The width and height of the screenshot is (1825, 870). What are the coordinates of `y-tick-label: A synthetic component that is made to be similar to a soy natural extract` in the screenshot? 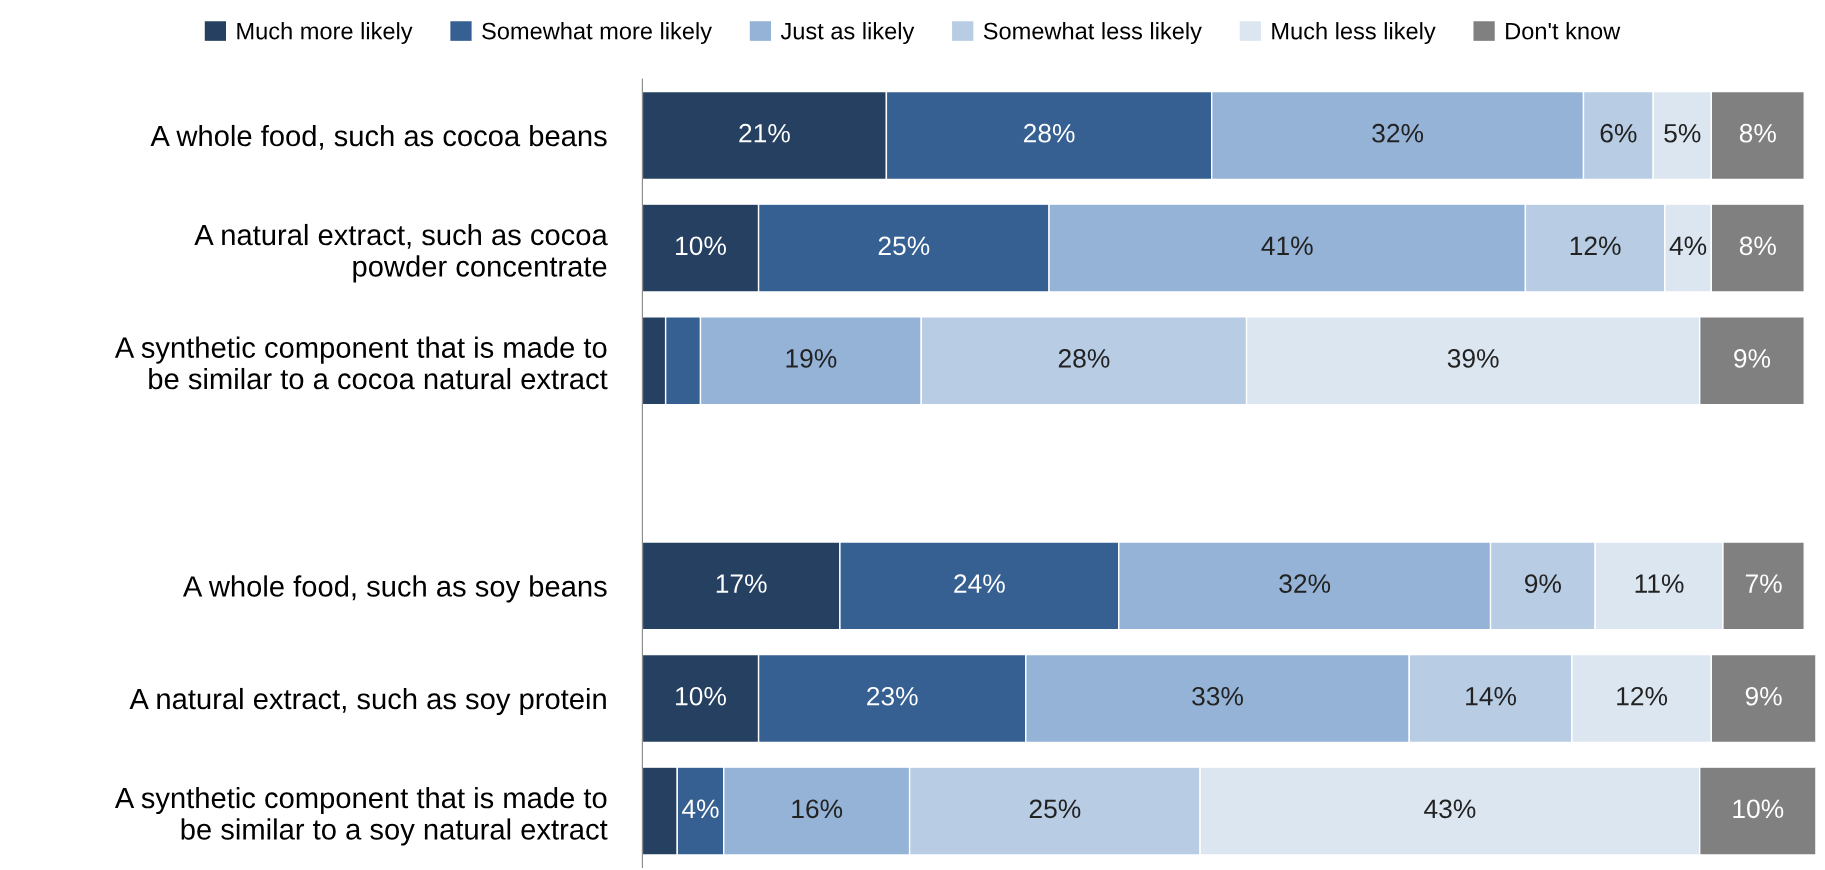 It's located at (361, 816).